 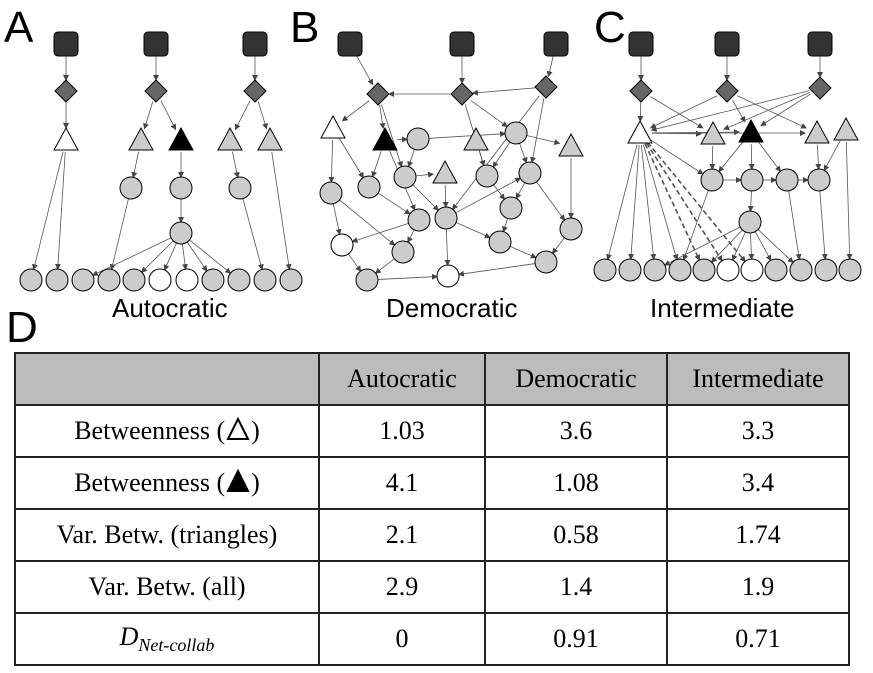 What do you see at coordinates (150, 430) in the screenshot?
I see `row-label-text: Betweenness (` at bounding box center [150, 430].